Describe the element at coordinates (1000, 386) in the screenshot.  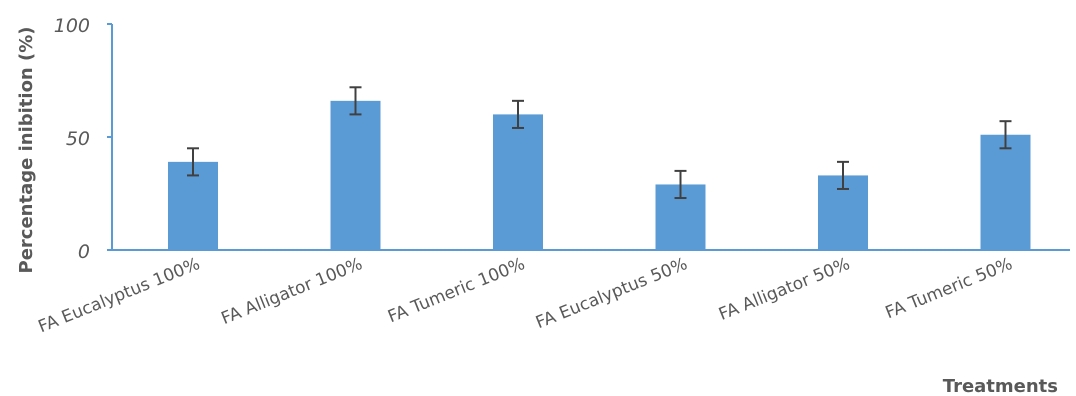
I see `x-axis-title: Treatments` at that location.